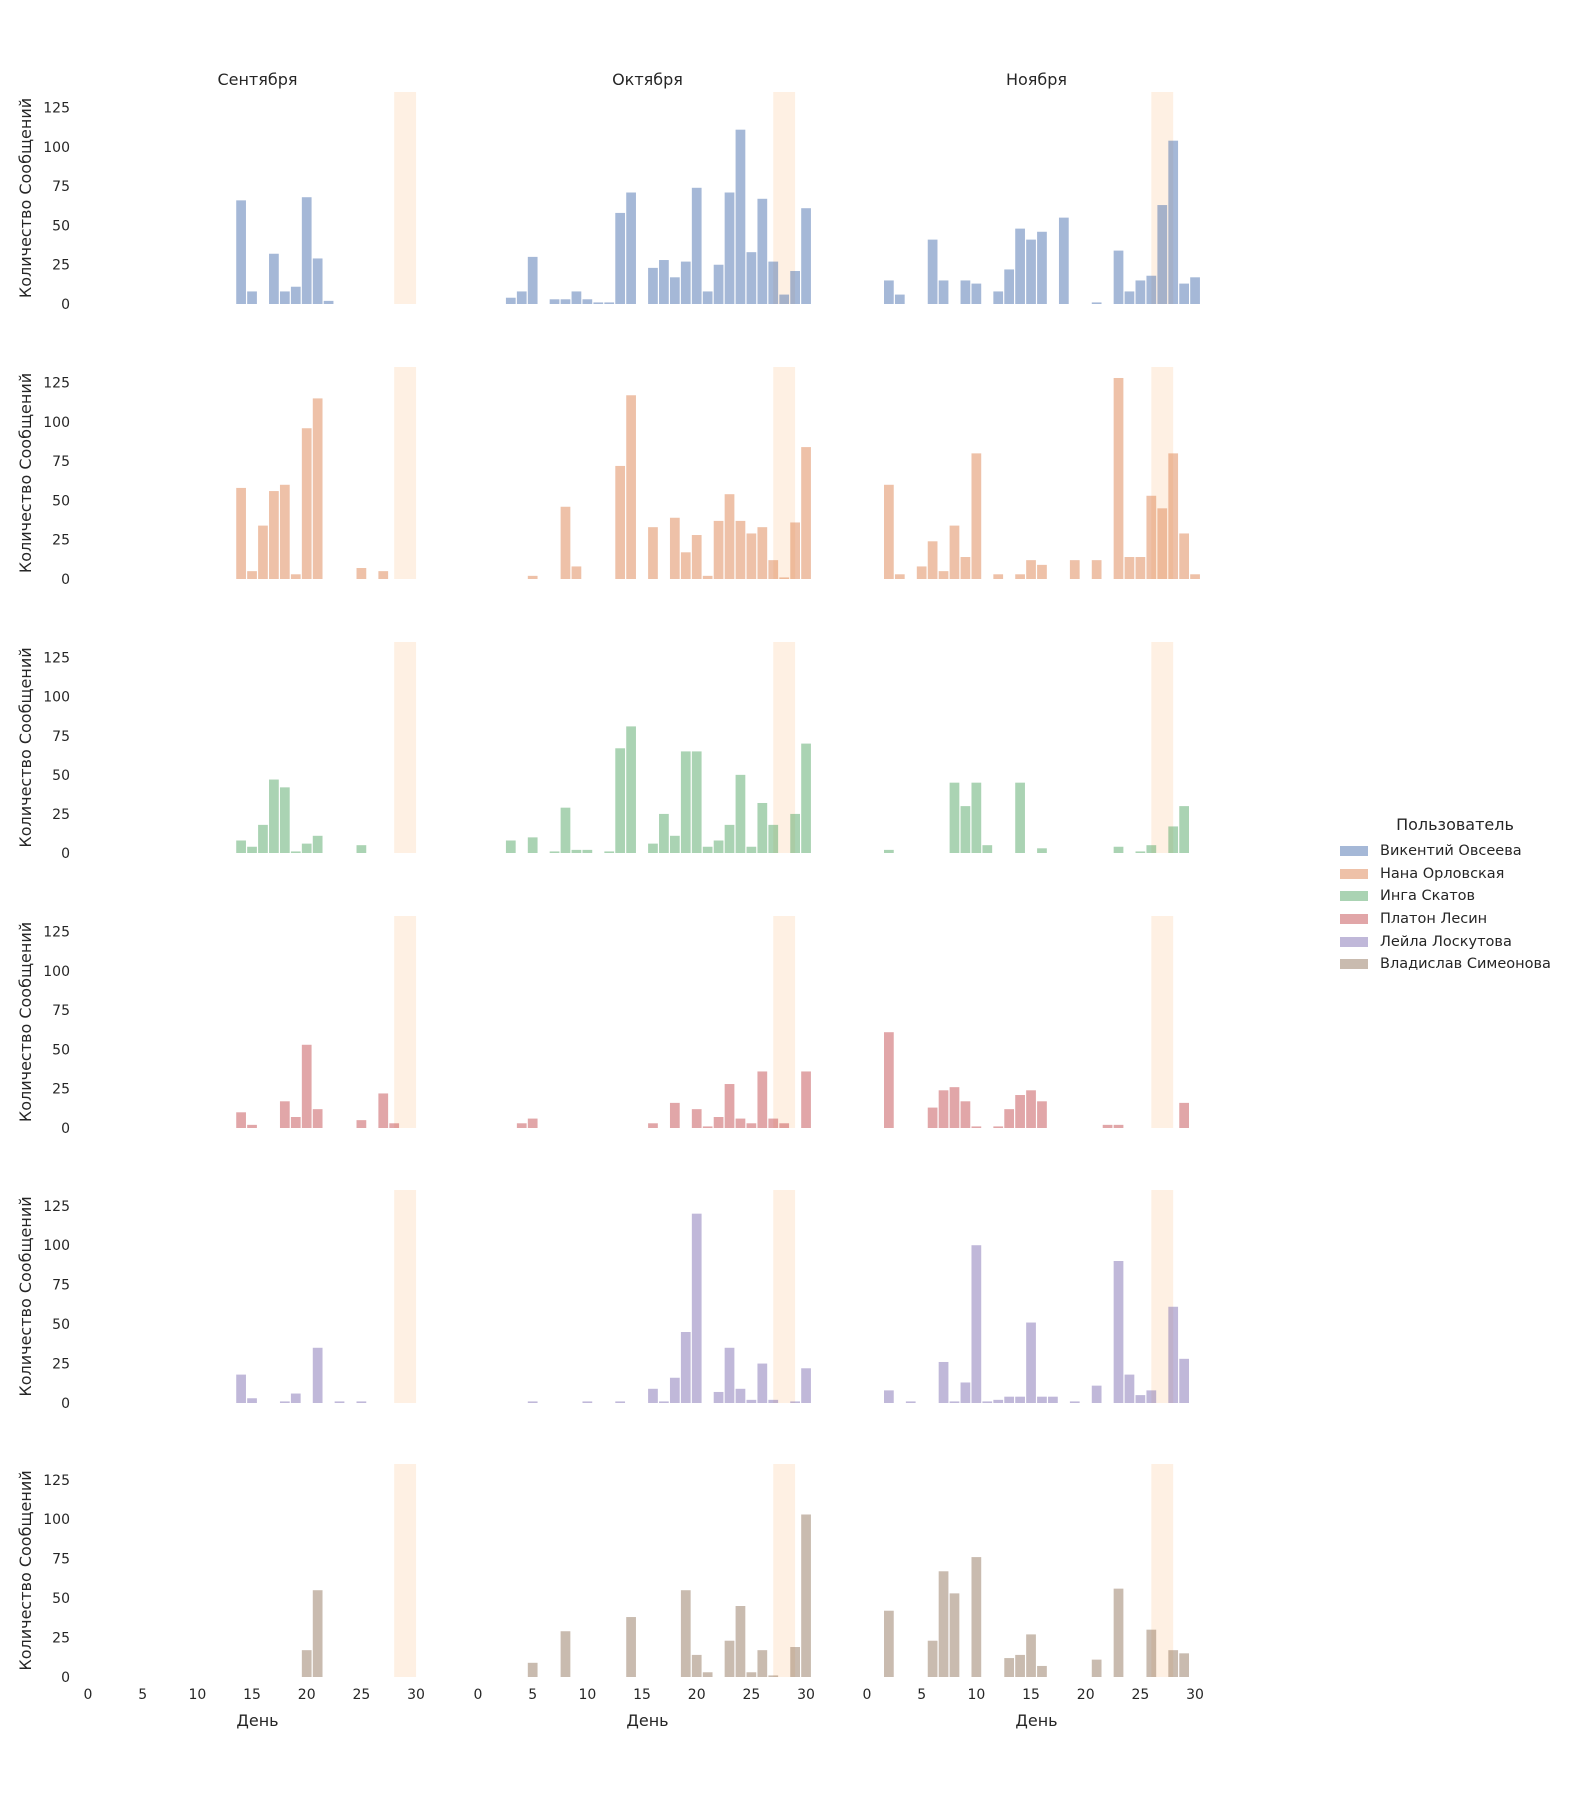 Image resolution: width=1585 pixels, height=1800 pixels. What do you see at coordinates (88, 1695) in the screenshot?
I see `x-tick-label: 0` at bounding box center [88, 1695].